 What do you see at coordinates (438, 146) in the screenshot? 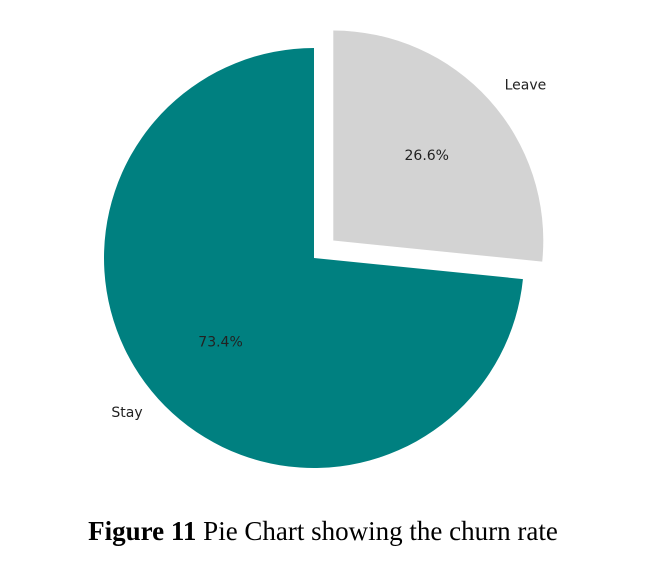
I see `pie-slice-leave` at bounding box center [438, 146].